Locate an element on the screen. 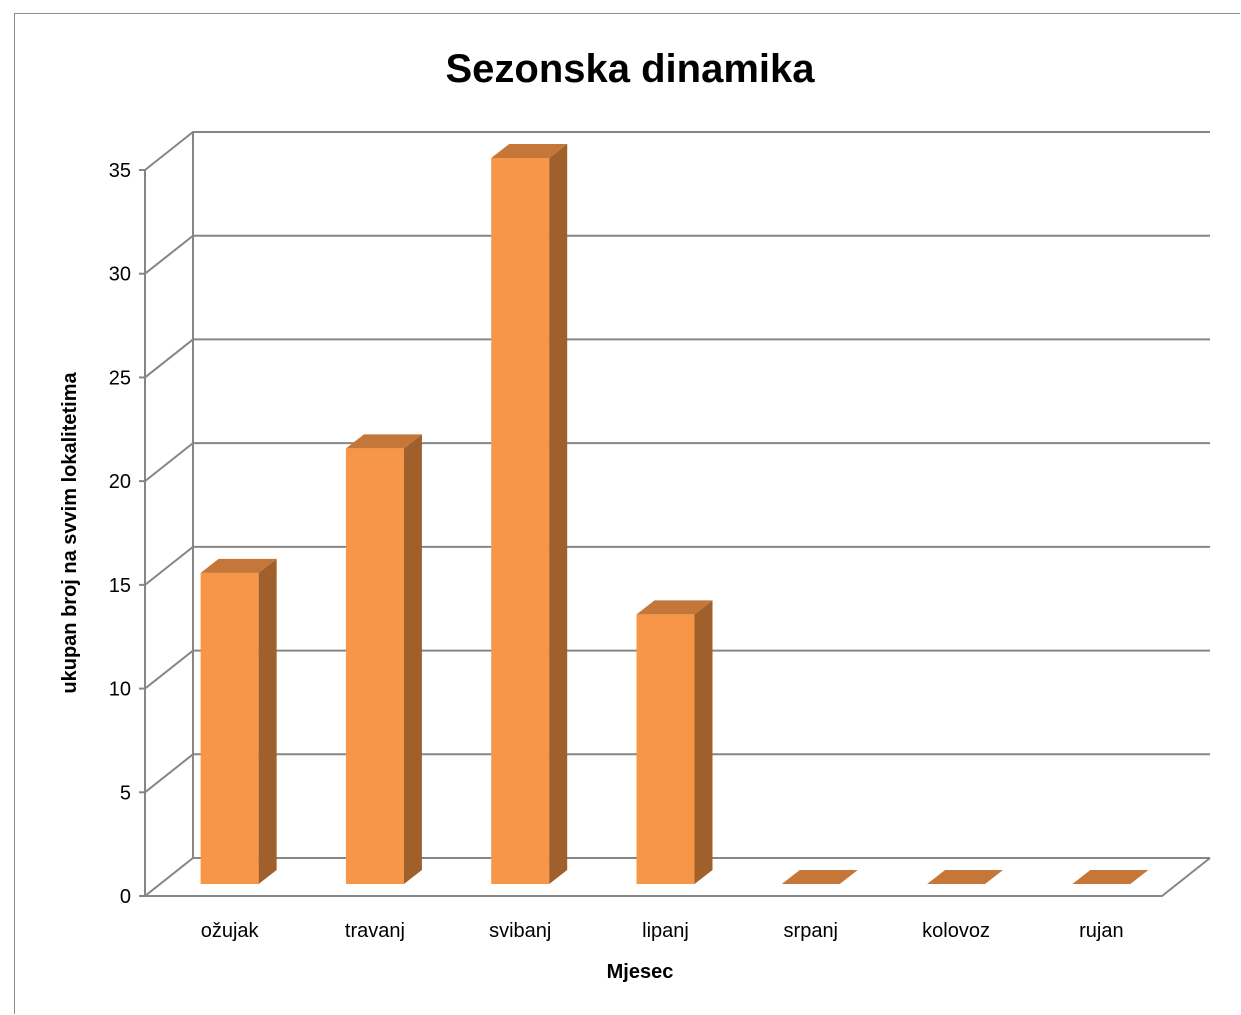  bar-lipanj is located at coordinates (674, 742).